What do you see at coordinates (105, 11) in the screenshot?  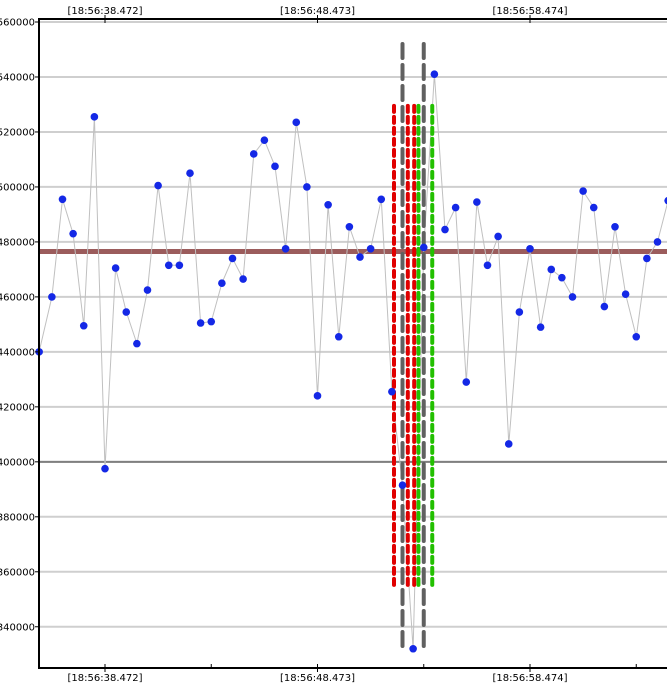 I see `x-tick-label-top: [18:56:38.472]` at bounding box center [105, 11].